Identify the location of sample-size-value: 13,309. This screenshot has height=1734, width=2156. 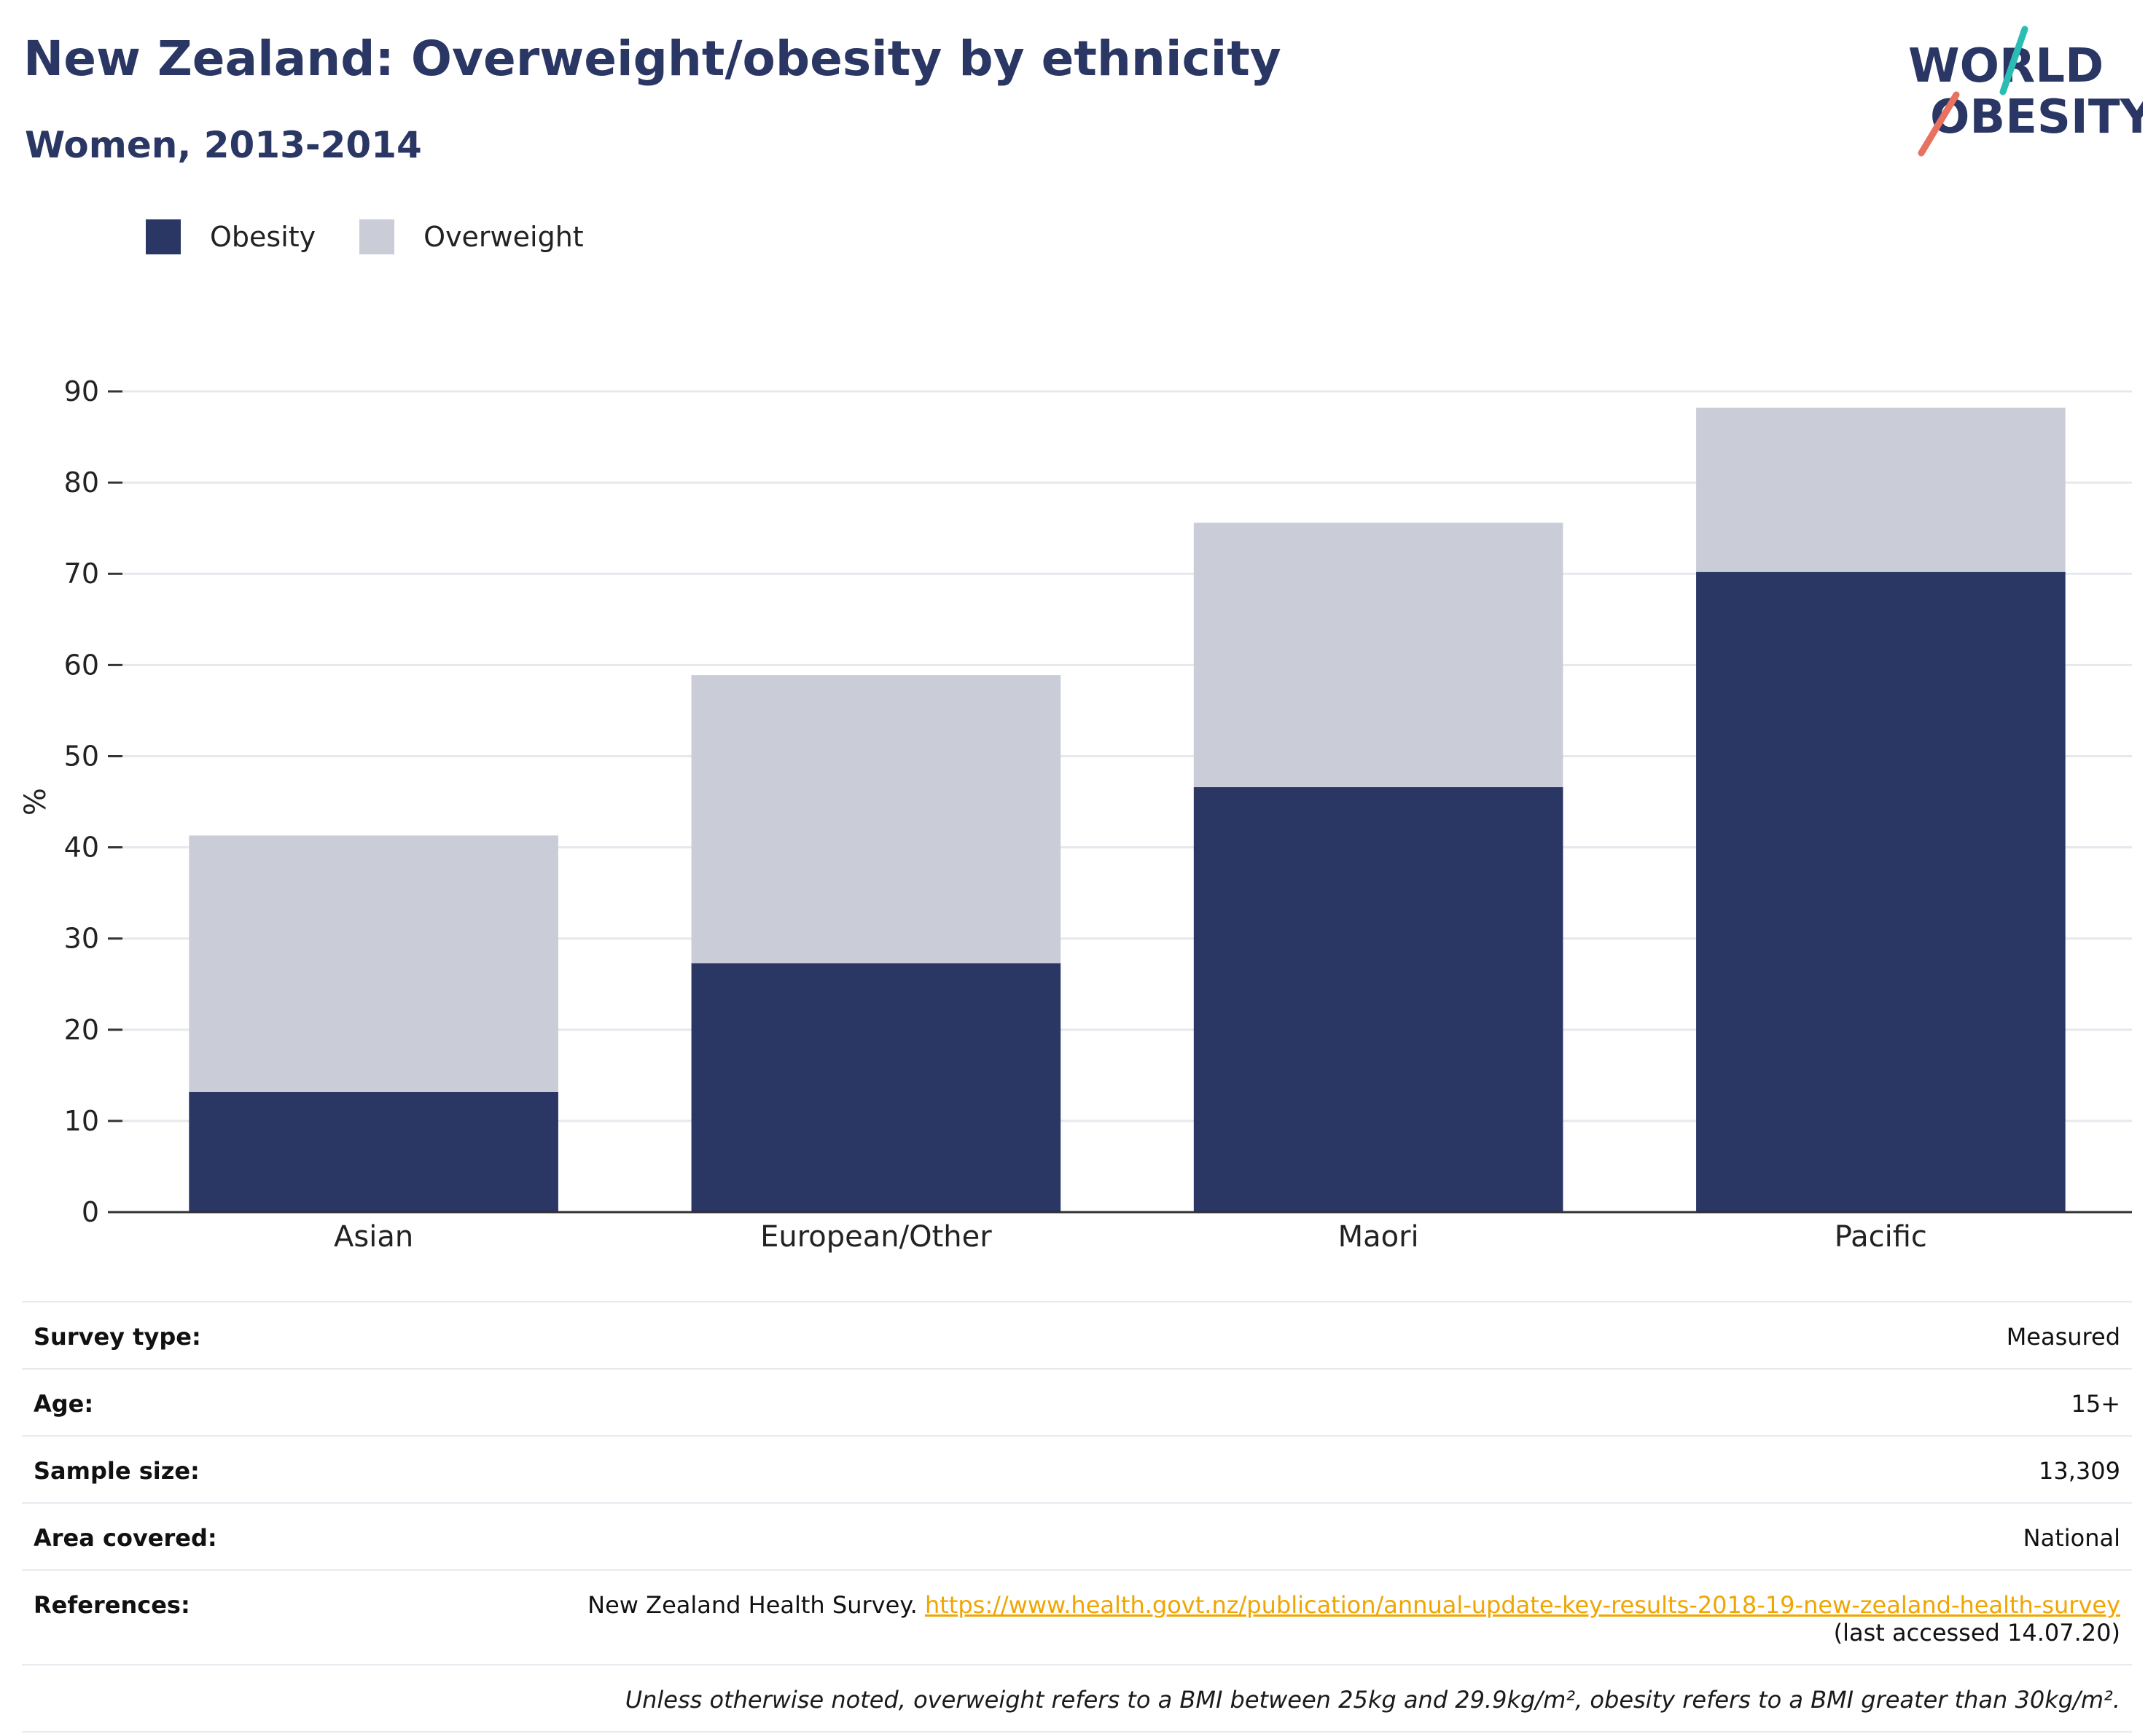
(2080, 1471).